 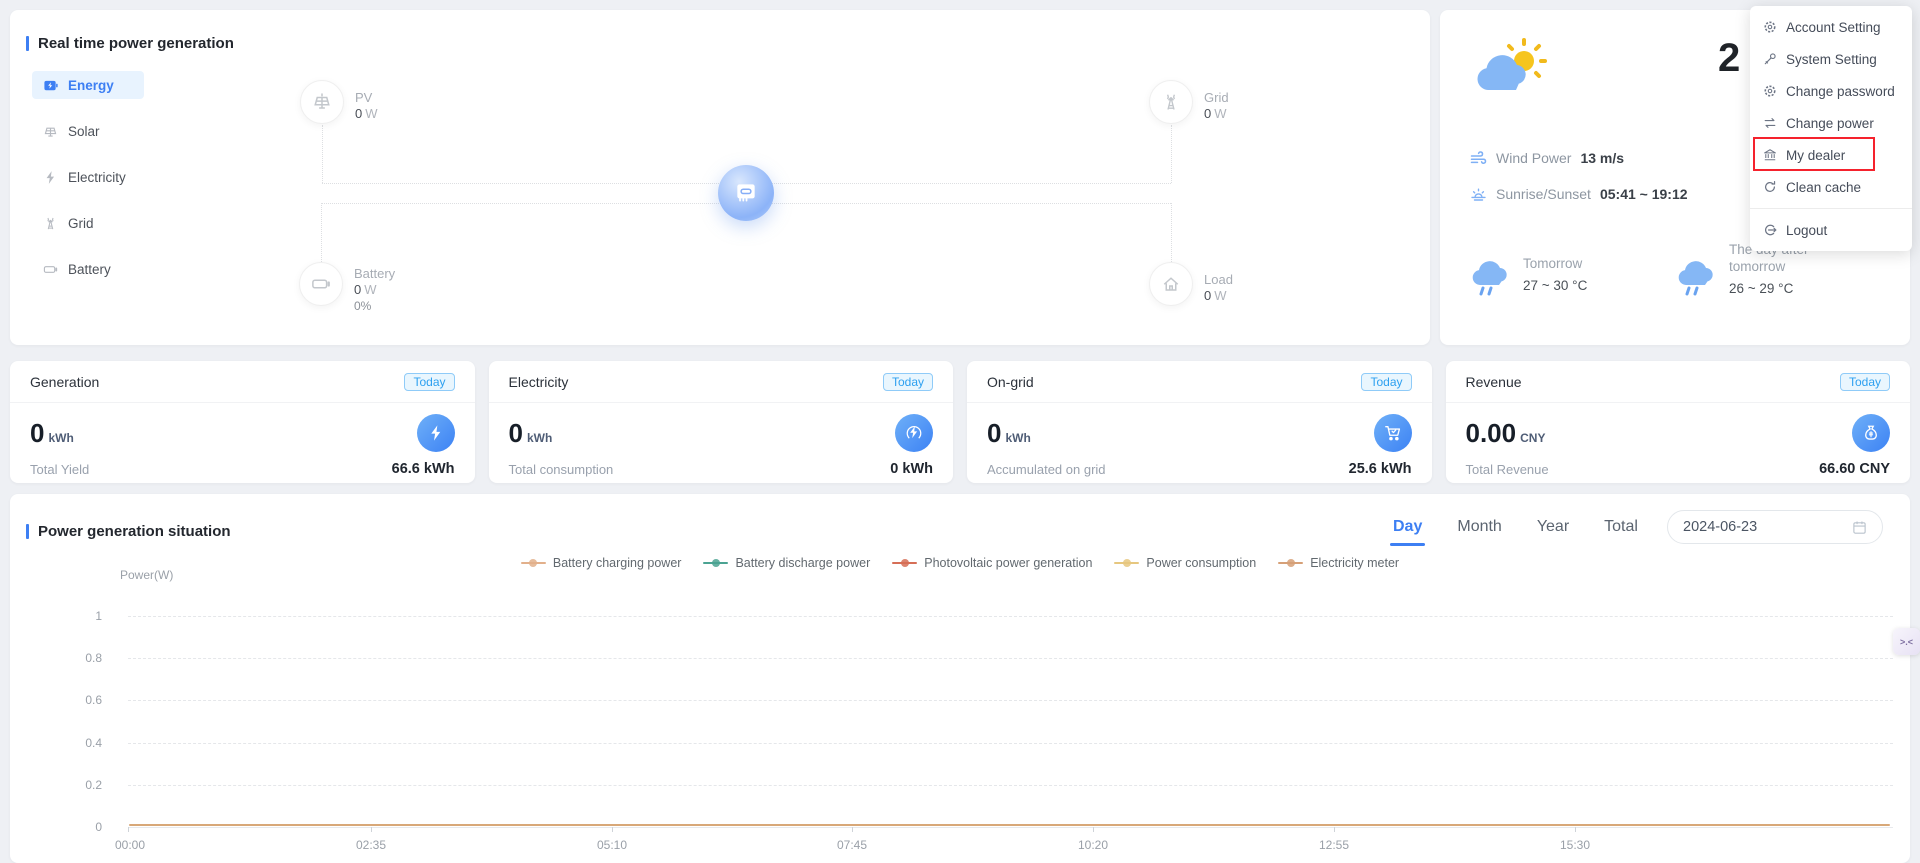 What do you see at coordinates (1171, 154) in the screenshot?
I see `grid-connector-line` at bounding box center [1171, 154].